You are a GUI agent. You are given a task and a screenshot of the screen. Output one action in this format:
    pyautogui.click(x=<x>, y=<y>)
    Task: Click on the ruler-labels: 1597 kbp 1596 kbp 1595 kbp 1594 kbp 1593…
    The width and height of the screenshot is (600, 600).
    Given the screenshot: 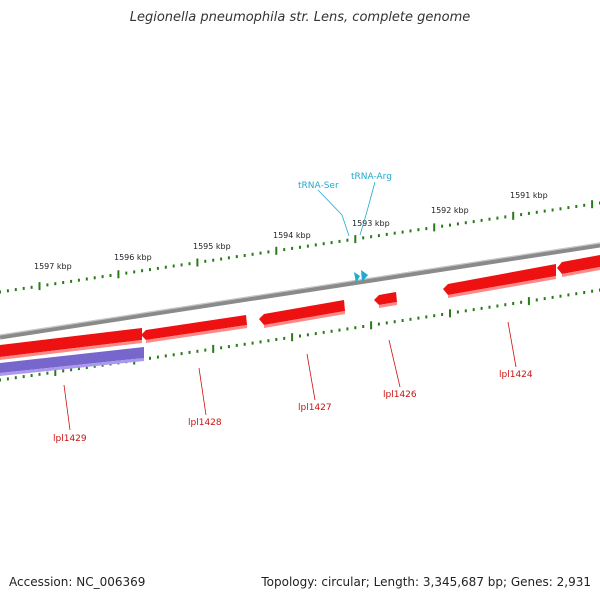 What is the action you would take?
    pyautogui.click(x=291, y=231)
    